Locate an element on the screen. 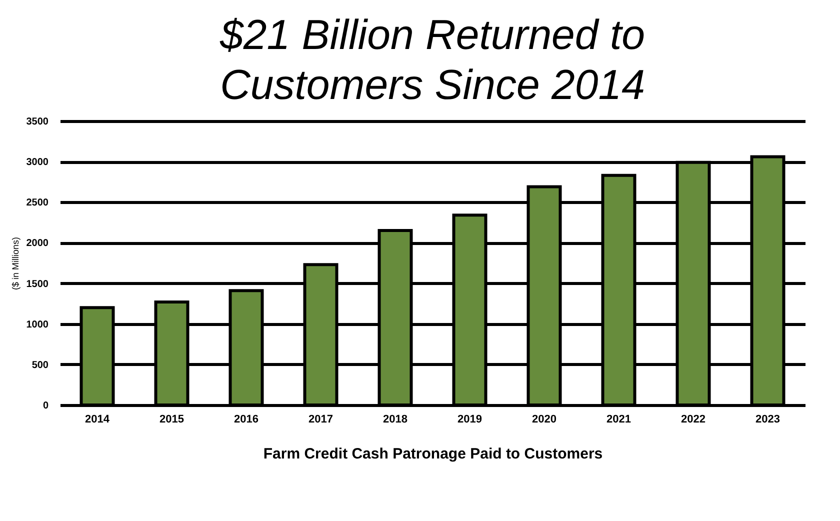 The image size is (840, 521). x-tick-label: 2015 is located at coordinates (172, 420).